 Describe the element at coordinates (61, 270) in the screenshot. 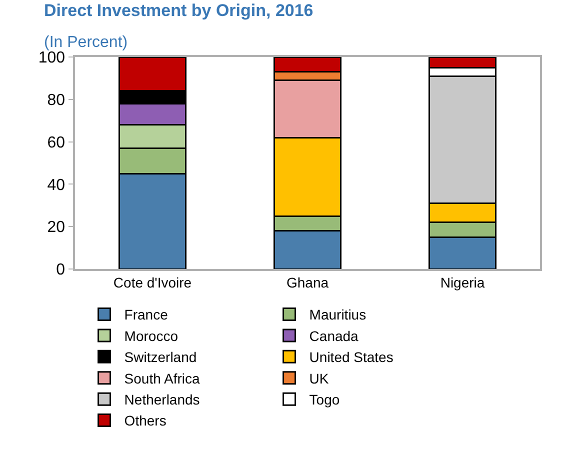

I see `y-tick-label: 0` at that location.